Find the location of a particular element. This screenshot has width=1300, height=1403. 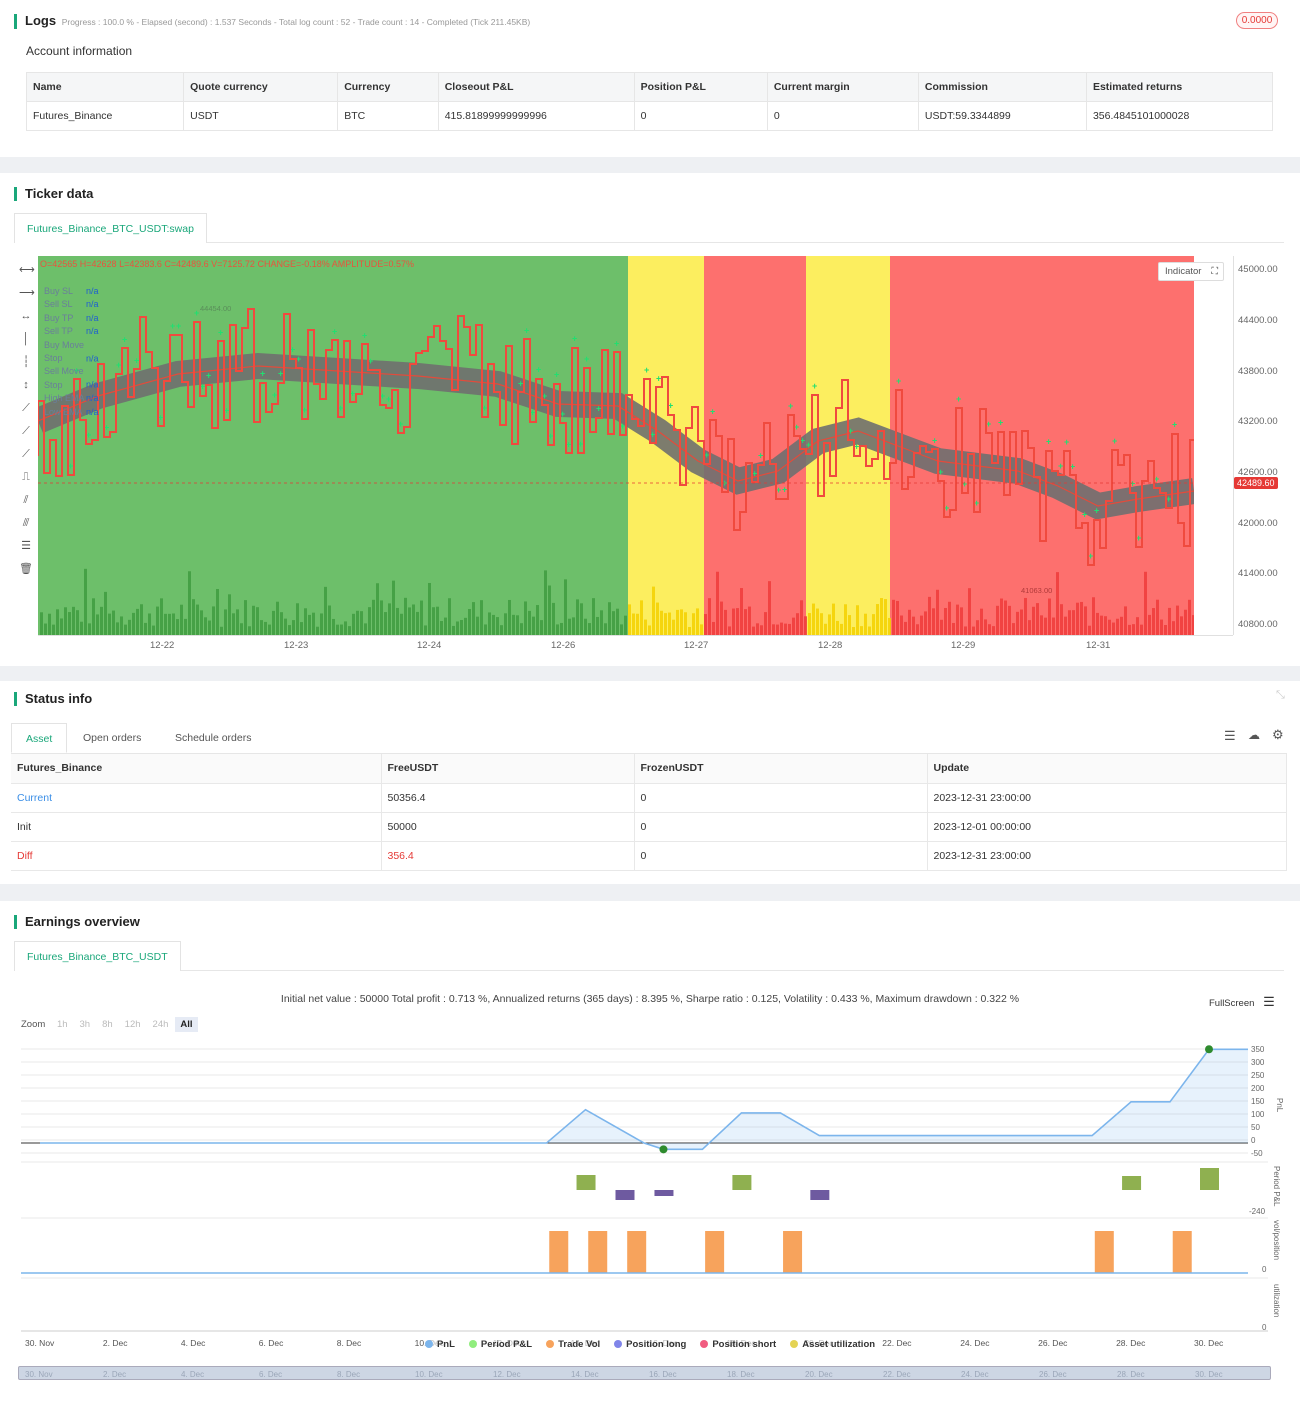

legend-item-pnl: PnL is located at coordinates (439, 1344).